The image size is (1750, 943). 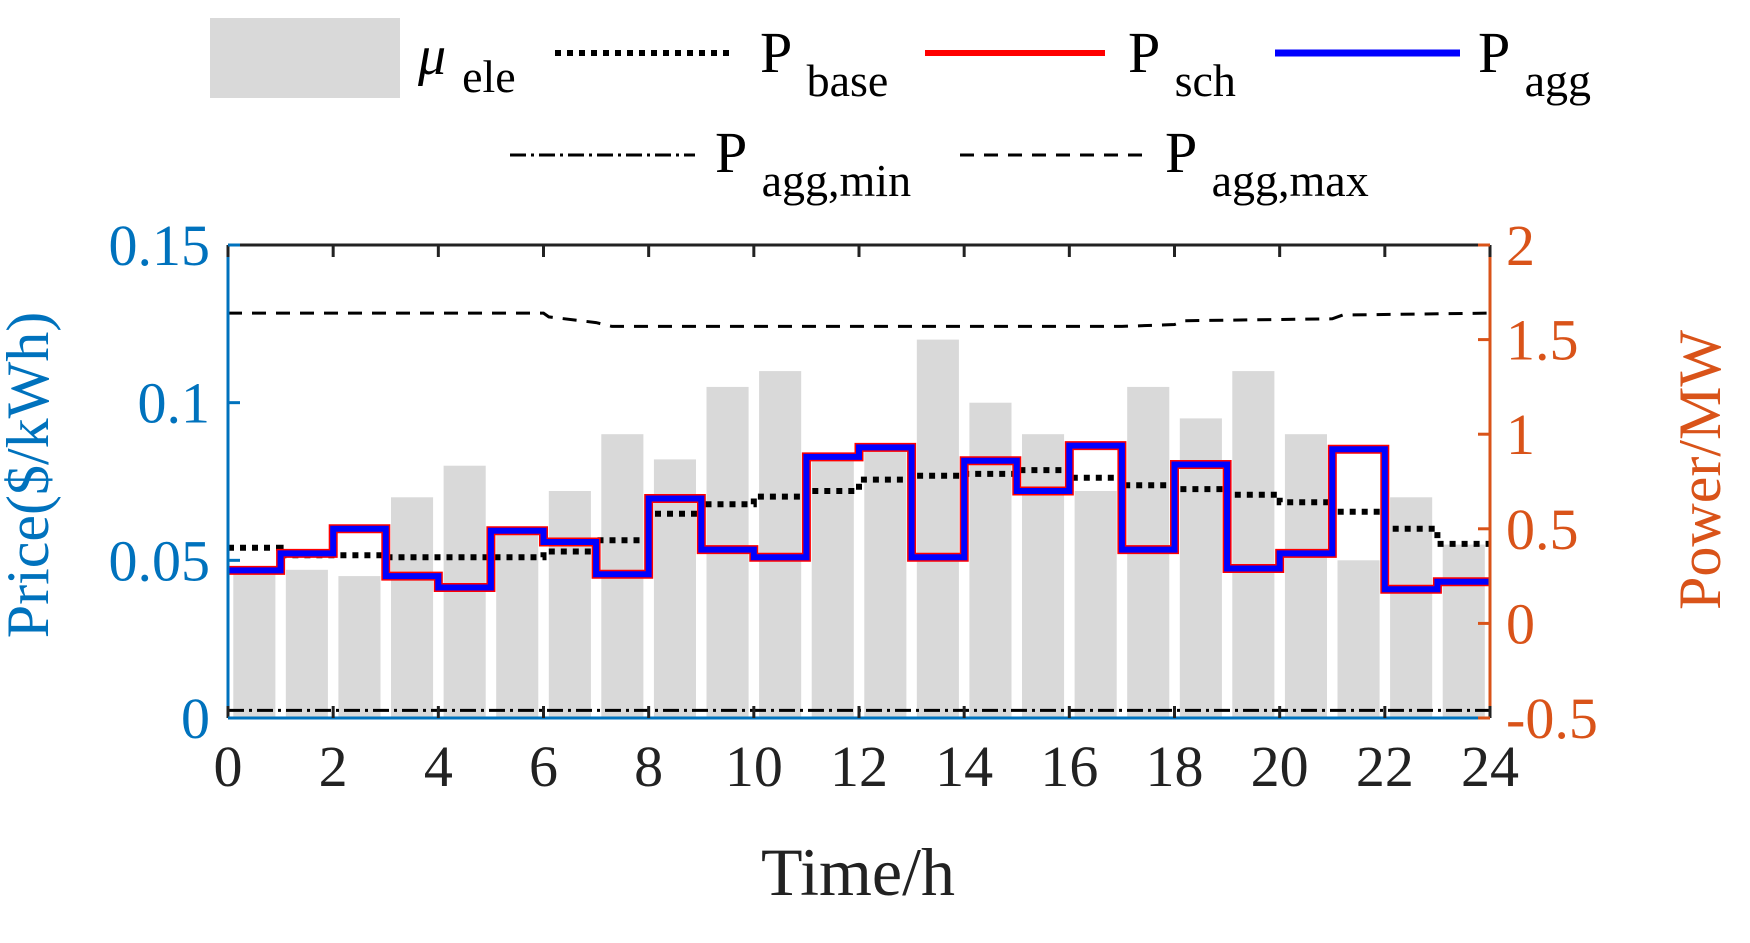 I want to click on left-tick-label-3: 0.15, so click(x=160, y=245).